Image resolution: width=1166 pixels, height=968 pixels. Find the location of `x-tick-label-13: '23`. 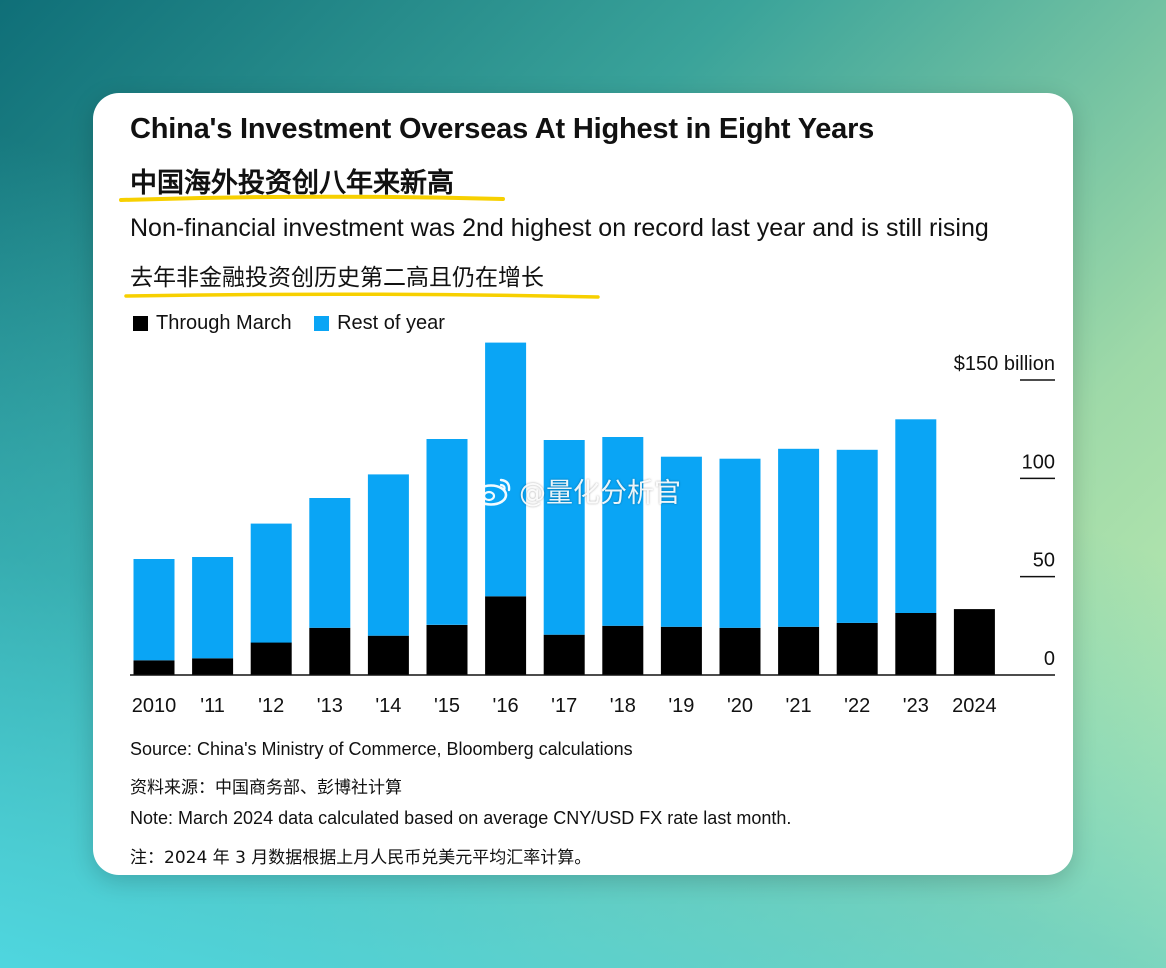

x-tick-label-13: '23 is located at coordinates (916, 706).